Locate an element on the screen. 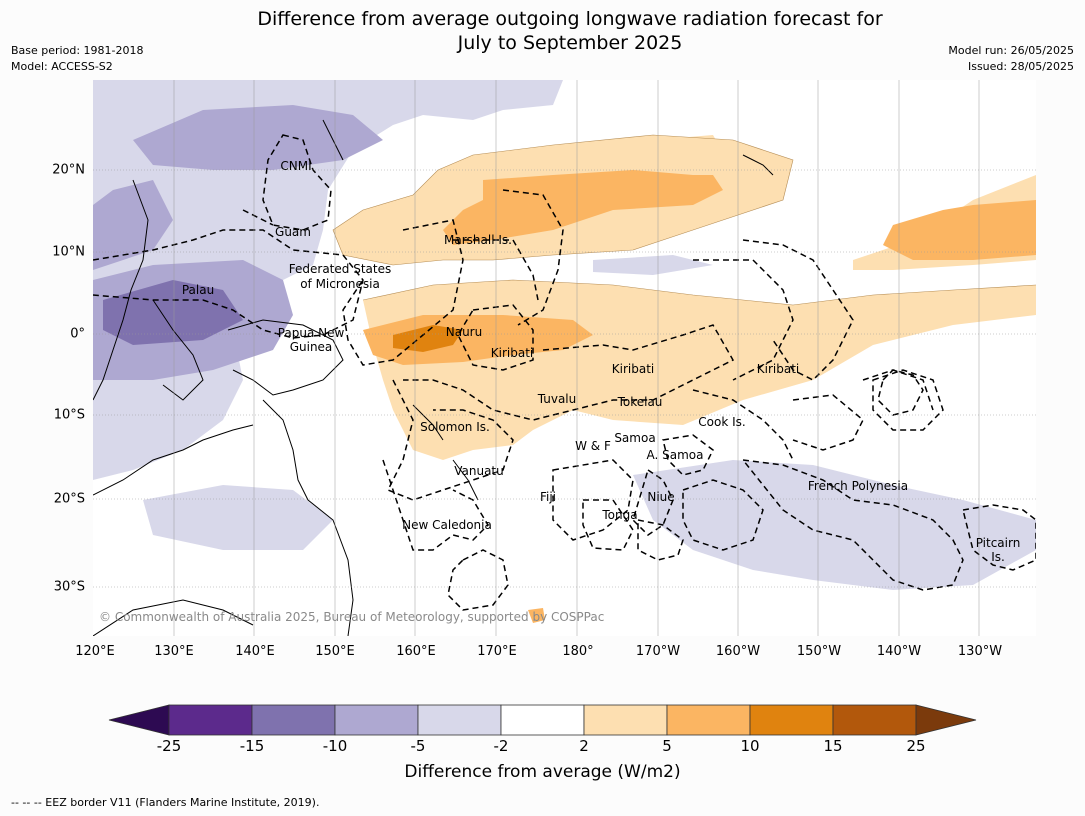 This screenshot has height=816, width=1085. label-cnmi: CNMI is located at coordinates (295, 166).